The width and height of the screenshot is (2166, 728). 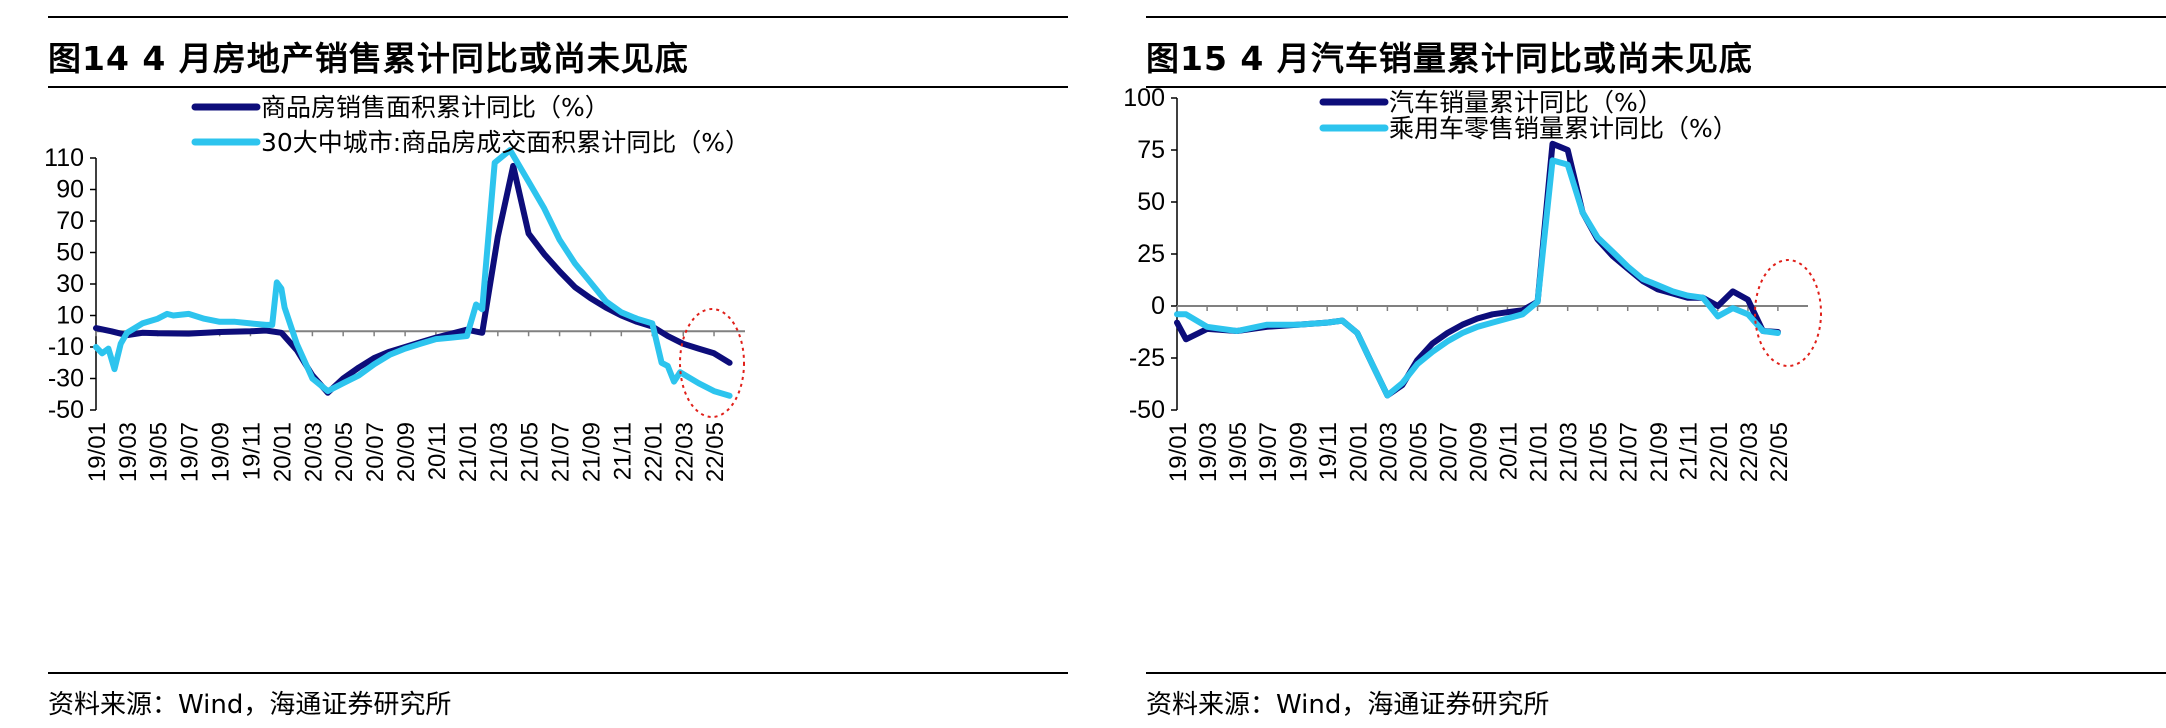 I want to click on figure-title: 图14 4 月房地产销售累计同比或尚未见底, so click(x=368, y=58).